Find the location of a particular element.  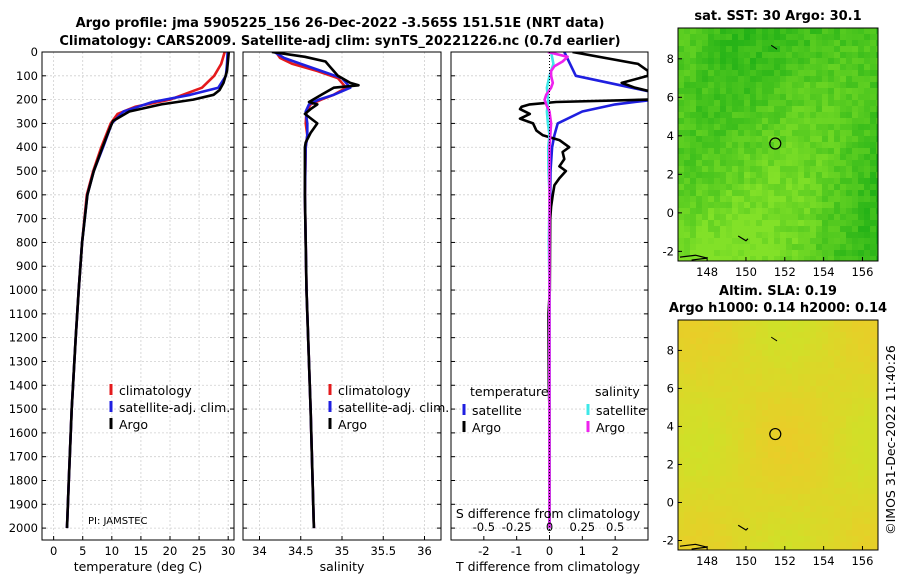

argo-location-marker is located at coordinates (775, 434).